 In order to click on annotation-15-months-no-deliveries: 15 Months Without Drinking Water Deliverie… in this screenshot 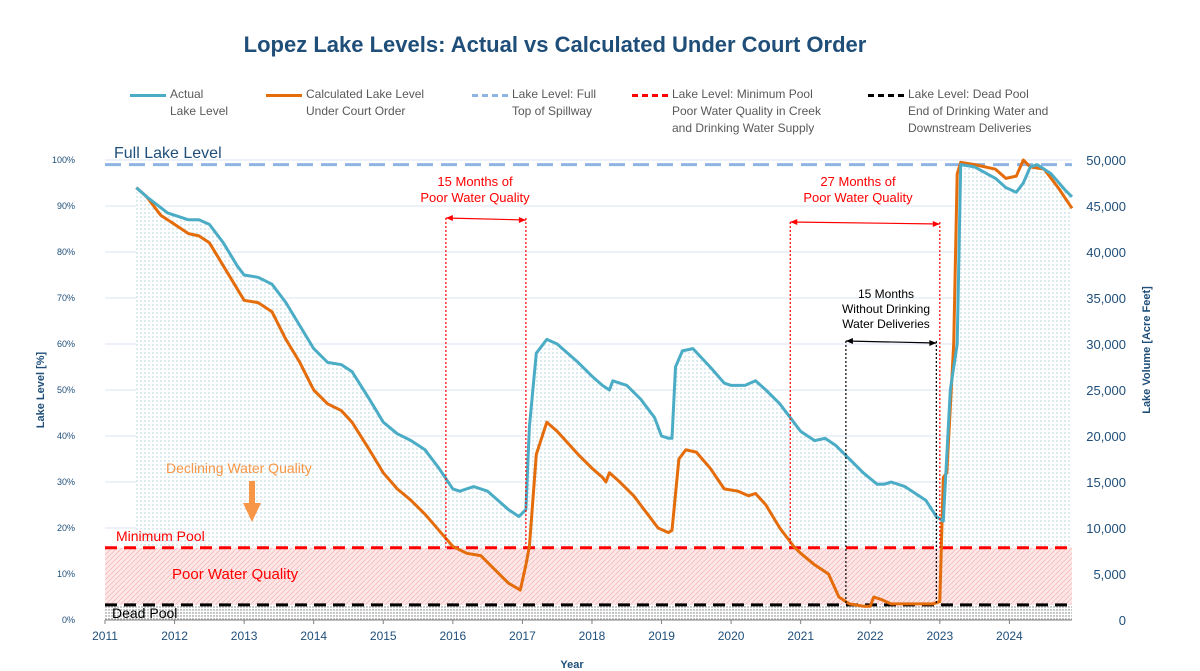, I will do `click(886, 309)`.